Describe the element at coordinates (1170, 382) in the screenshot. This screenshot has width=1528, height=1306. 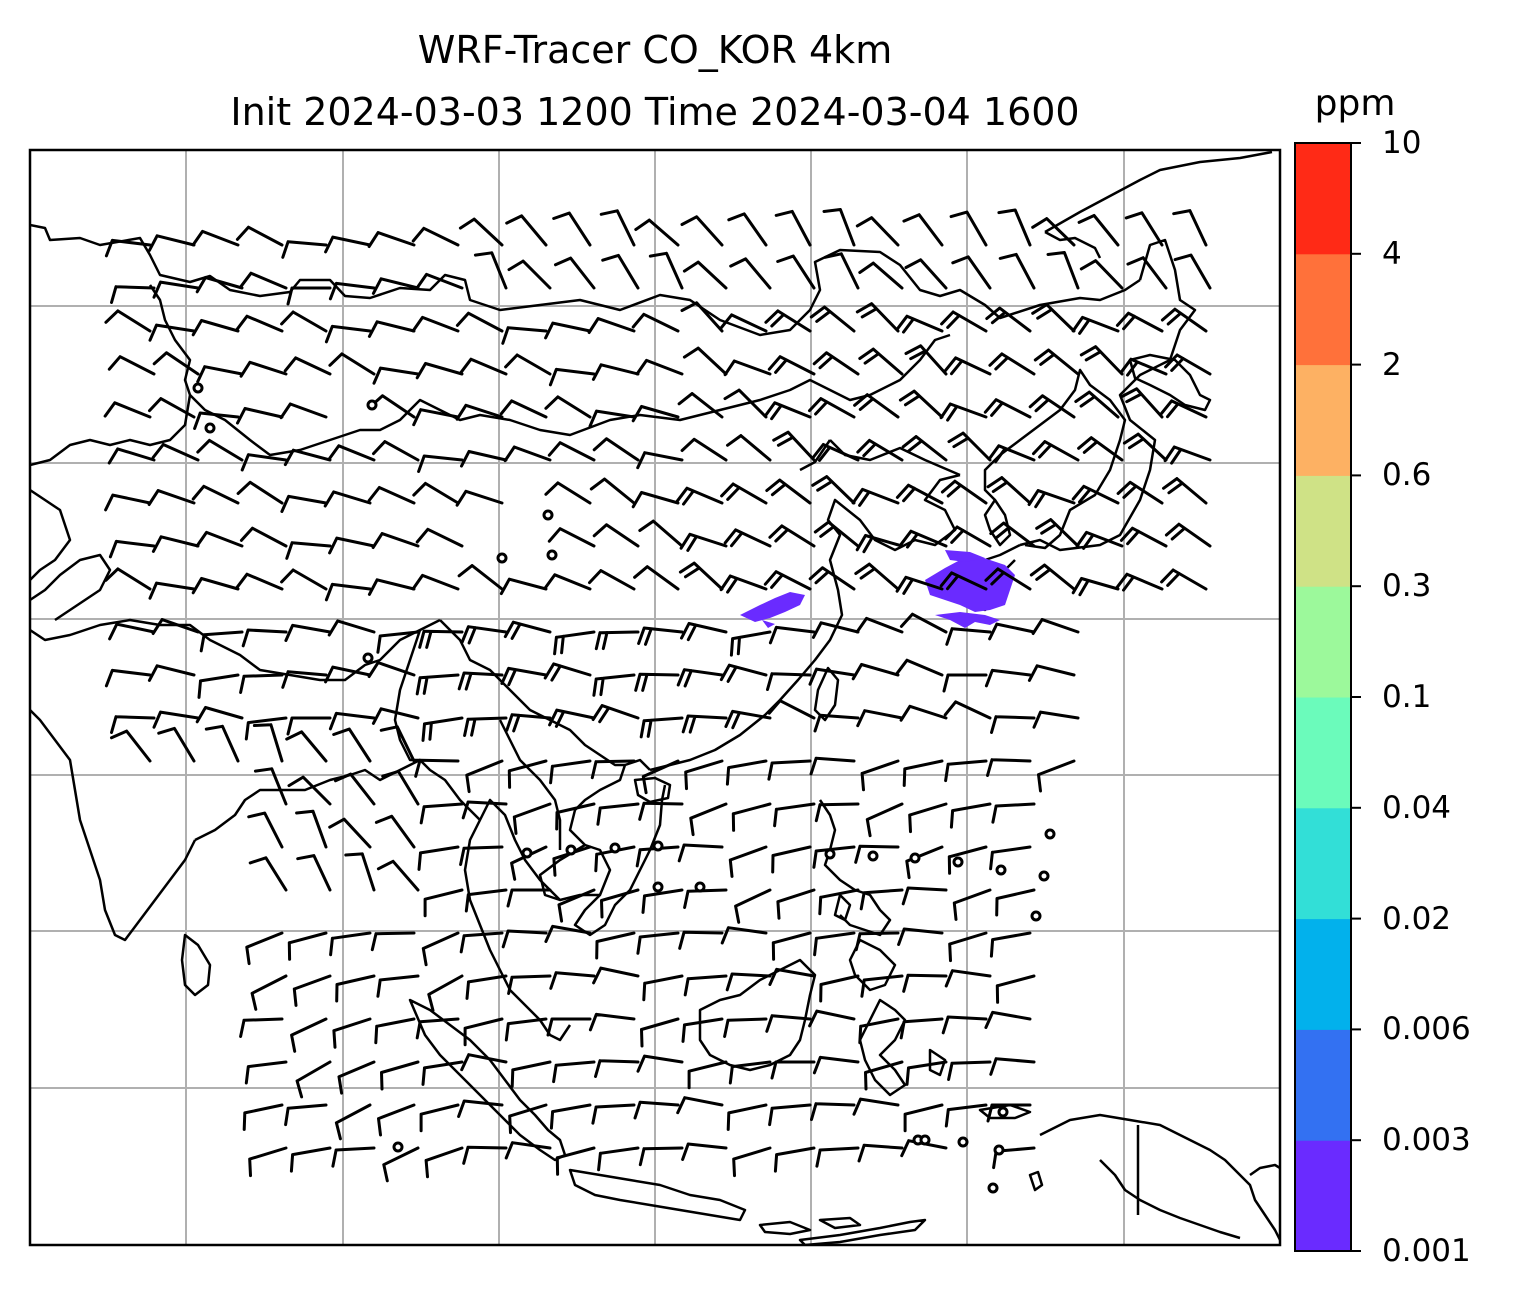
I see `coastline-japan-hokkaido` at that location.